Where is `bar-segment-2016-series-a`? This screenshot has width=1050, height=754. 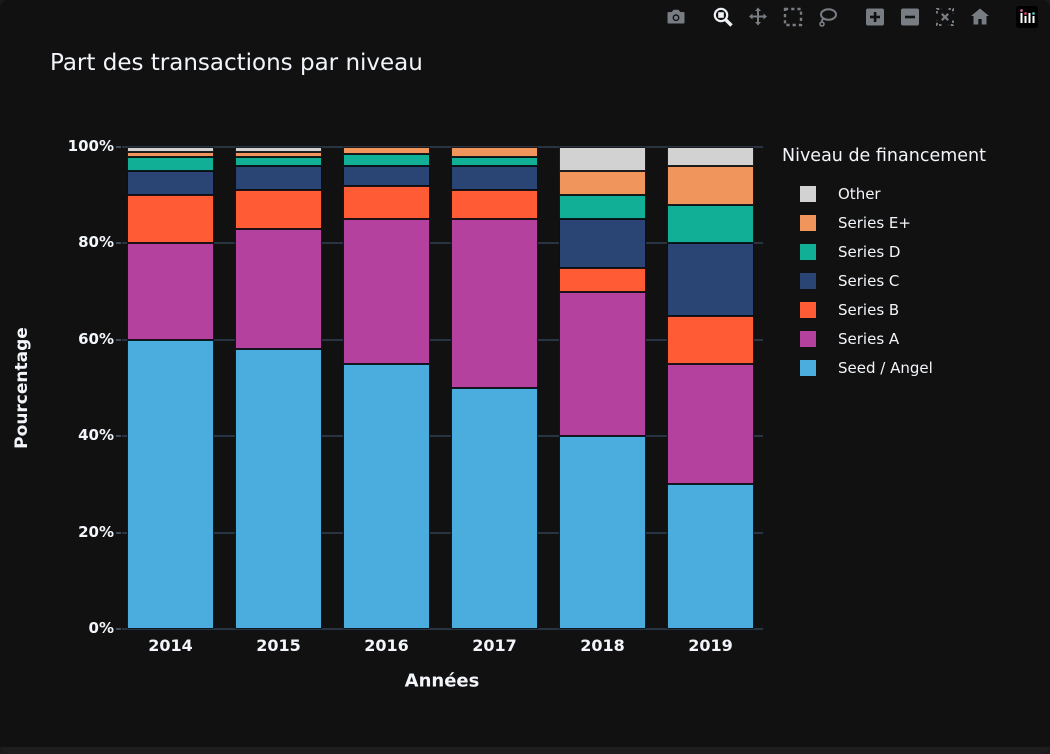
bar-segment-2016-series-a is located at coordinates (386, 291).